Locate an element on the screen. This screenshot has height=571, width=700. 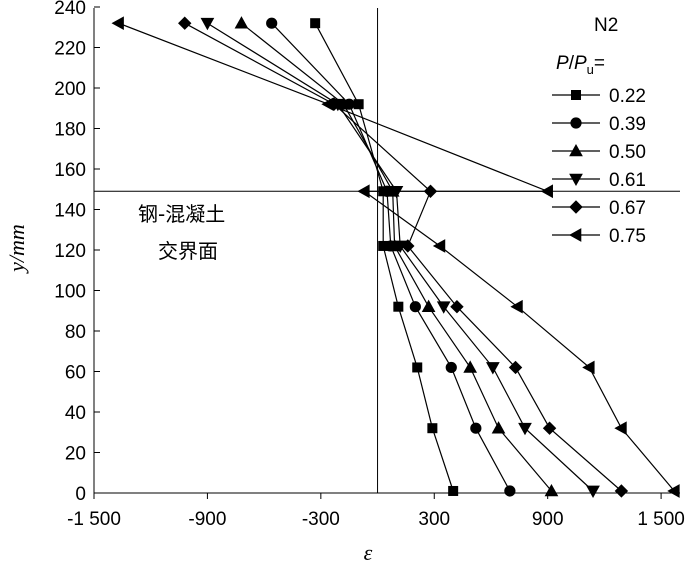
y-tick-label: 40 is located at coordinates (75, 413).